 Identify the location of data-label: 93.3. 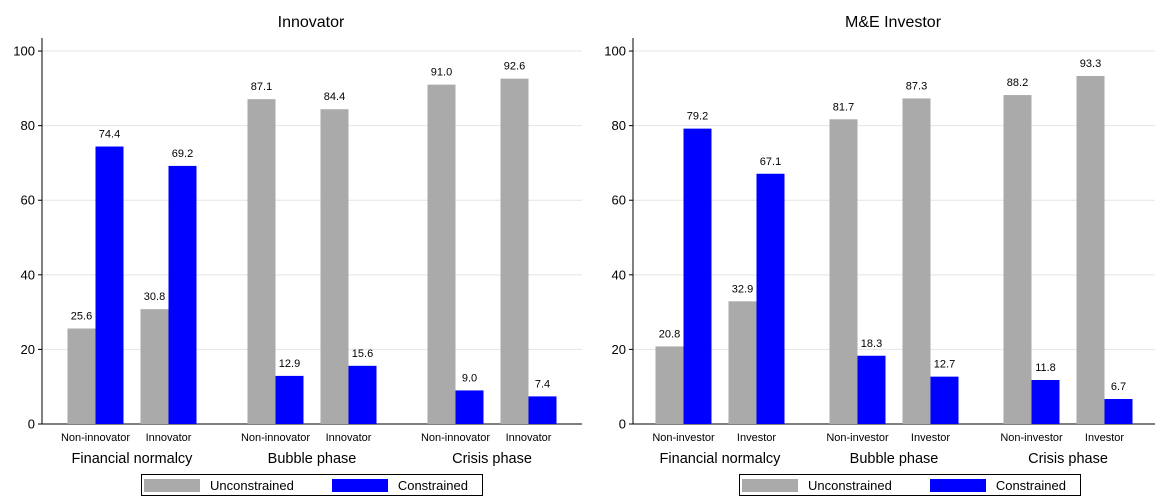
(1090, 64).